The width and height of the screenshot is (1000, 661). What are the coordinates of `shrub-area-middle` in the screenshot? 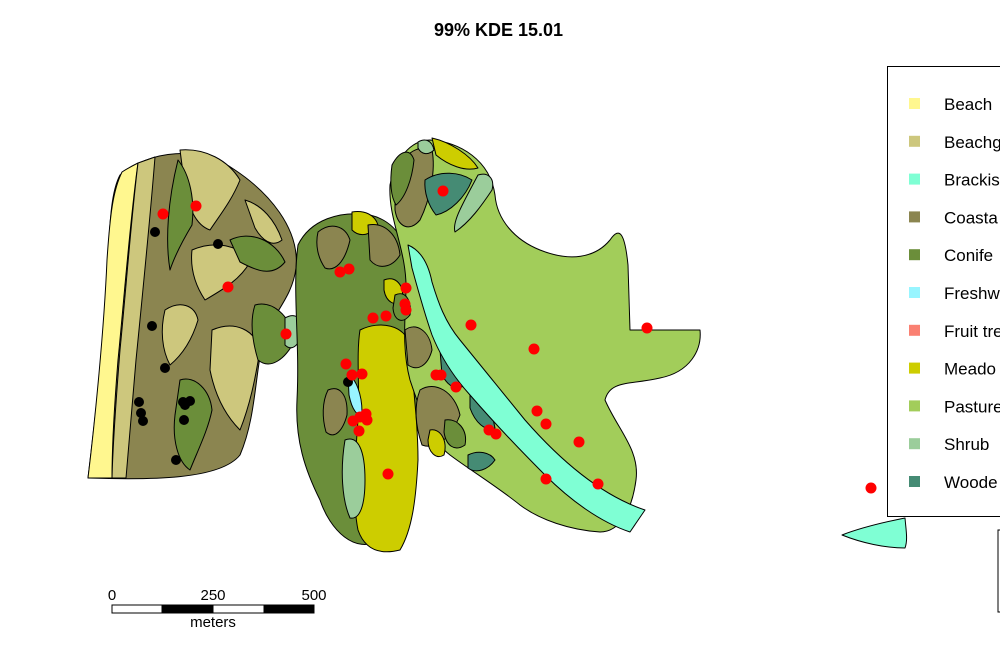 It's located at (353, 478).